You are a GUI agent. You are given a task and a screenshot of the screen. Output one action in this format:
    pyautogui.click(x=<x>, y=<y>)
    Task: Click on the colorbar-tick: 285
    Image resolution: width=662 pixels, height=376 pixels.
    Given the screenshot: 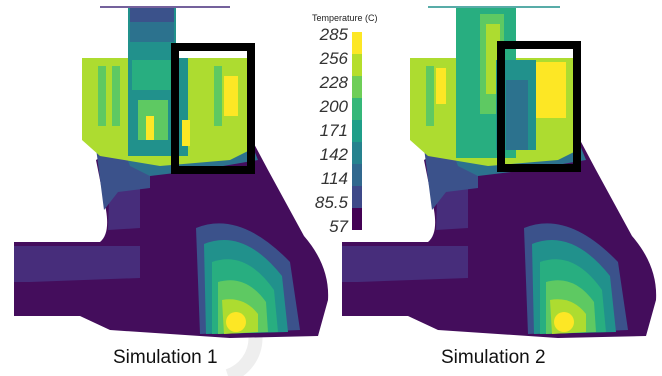 What is the action you would take?
    pyautogui.click(x=333, y=34)
    